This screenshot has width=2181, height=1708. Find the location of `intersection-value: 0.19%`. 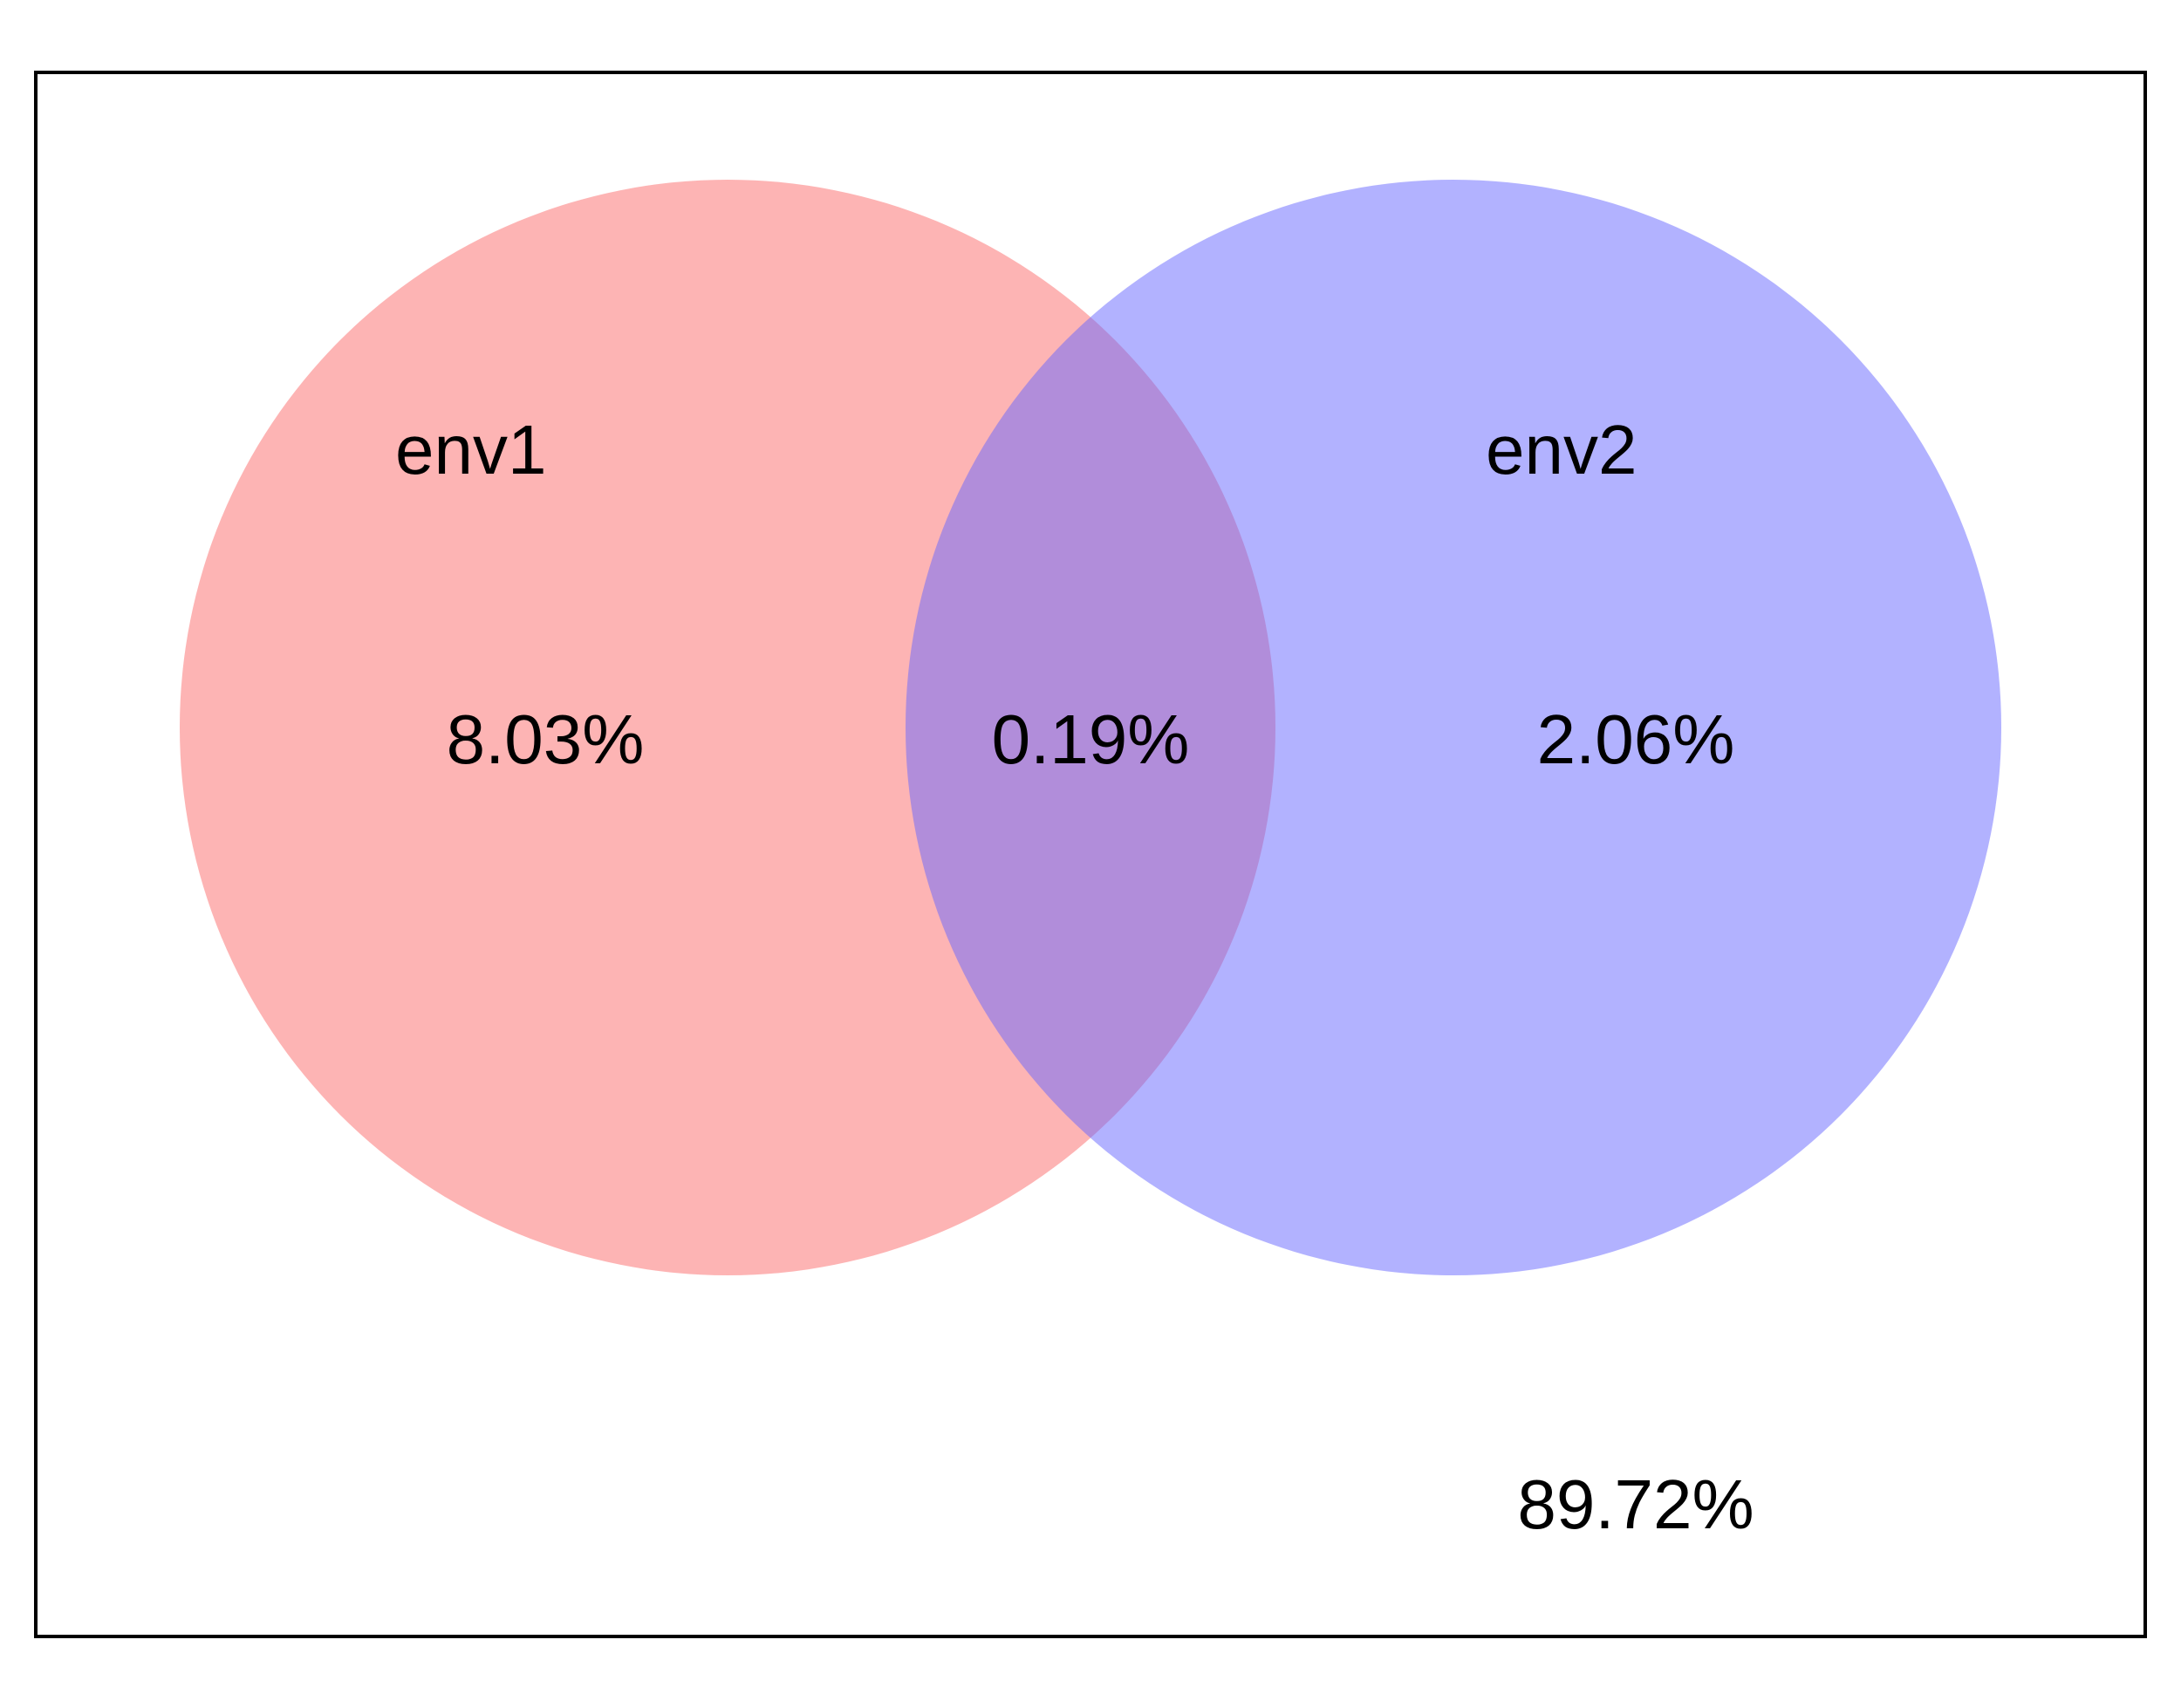

intersection-value: 0.19% is located at coordinates (1091, 739).